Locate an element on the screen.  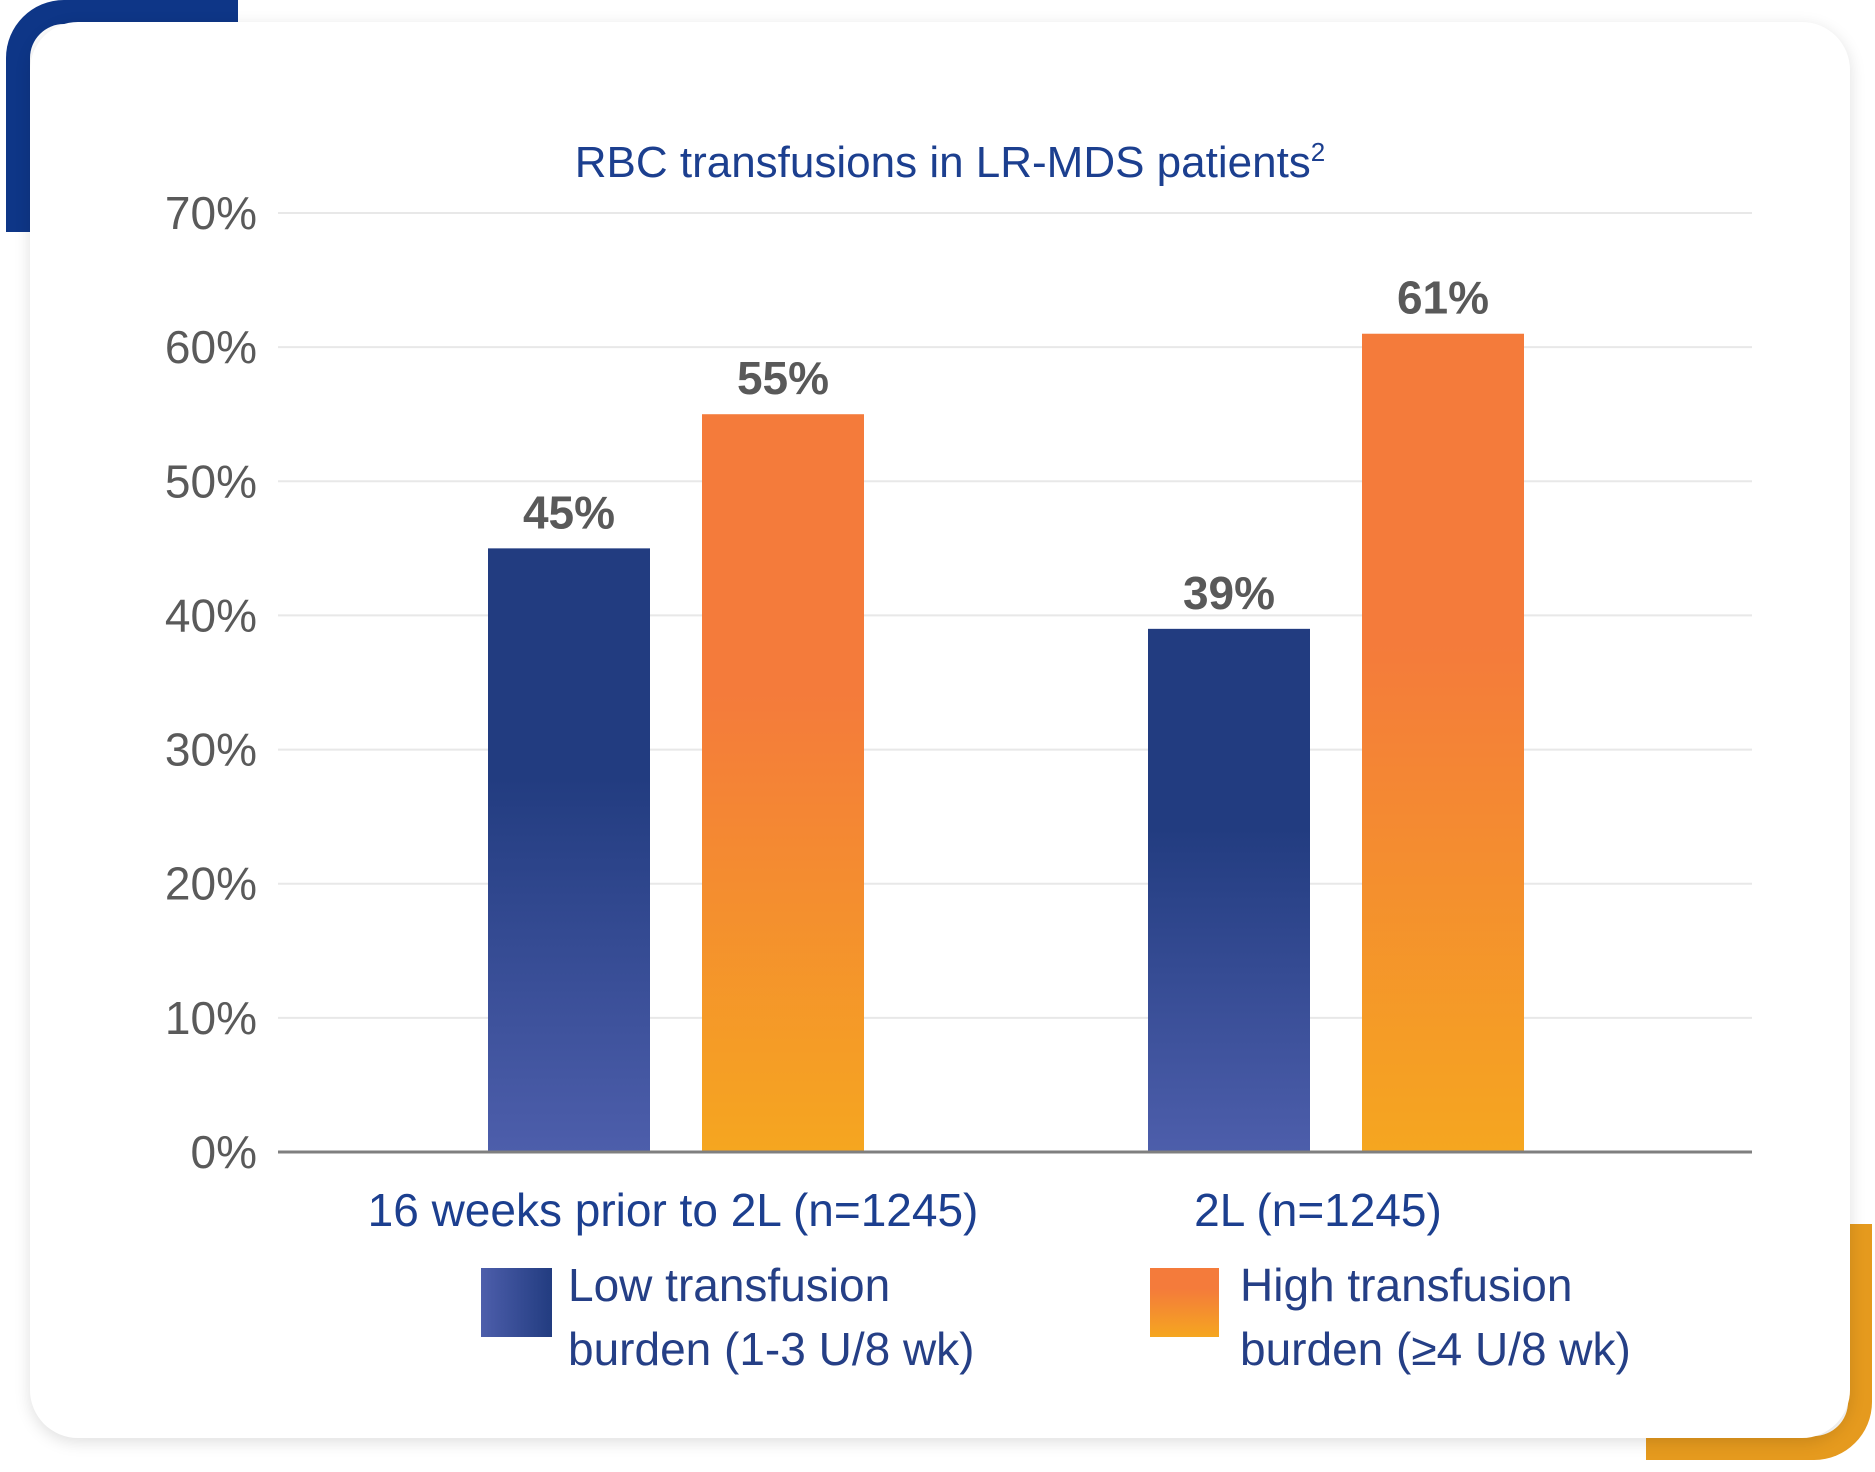
legend-label-high-burden-line1: High transfusion is located at coordinates (1406, 1285).